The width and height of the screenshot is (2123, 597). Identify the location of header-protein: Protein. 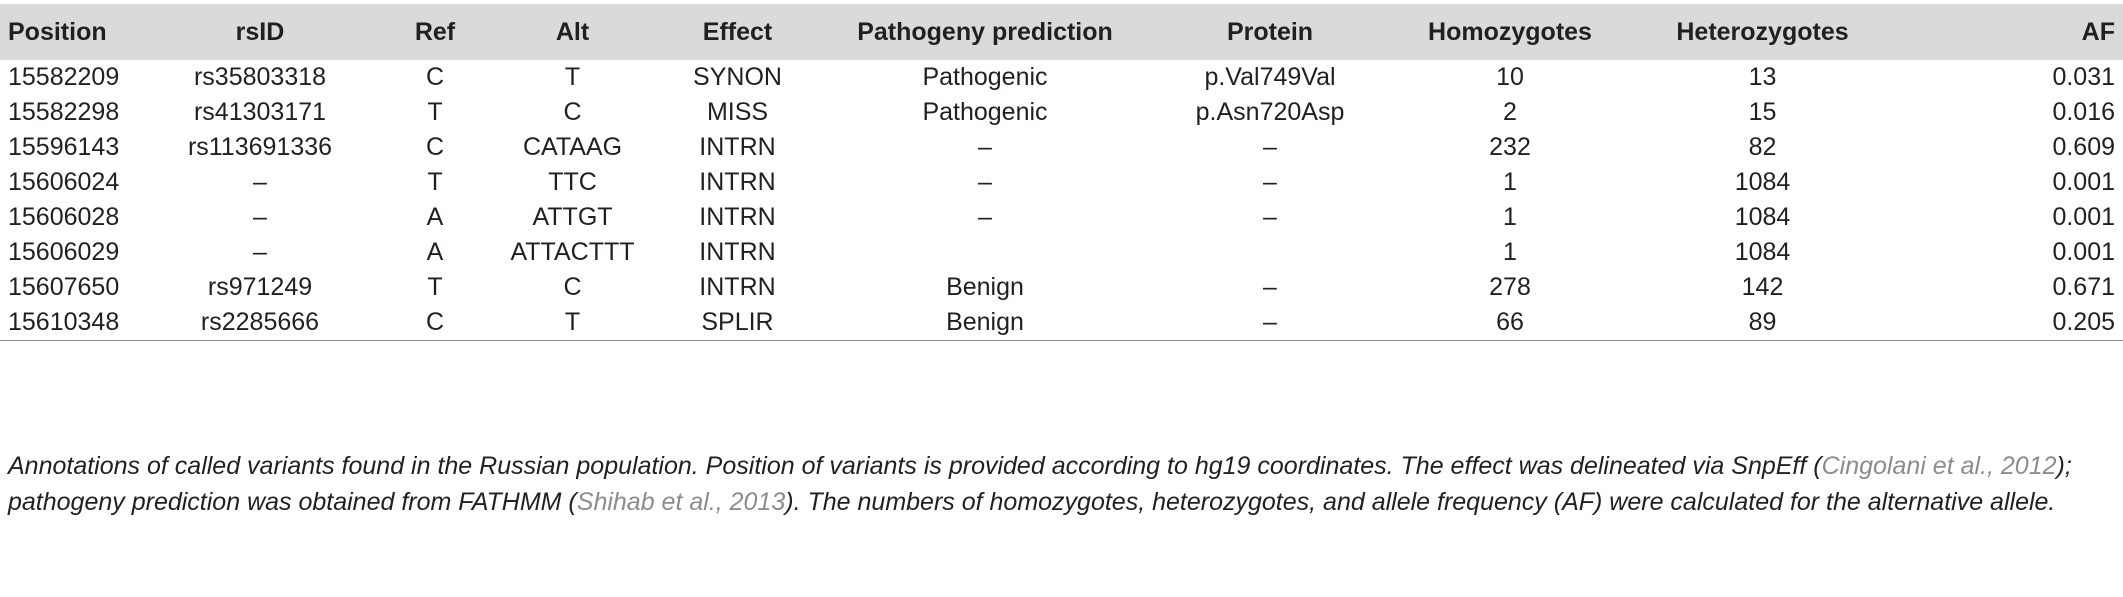
(1270, 31).